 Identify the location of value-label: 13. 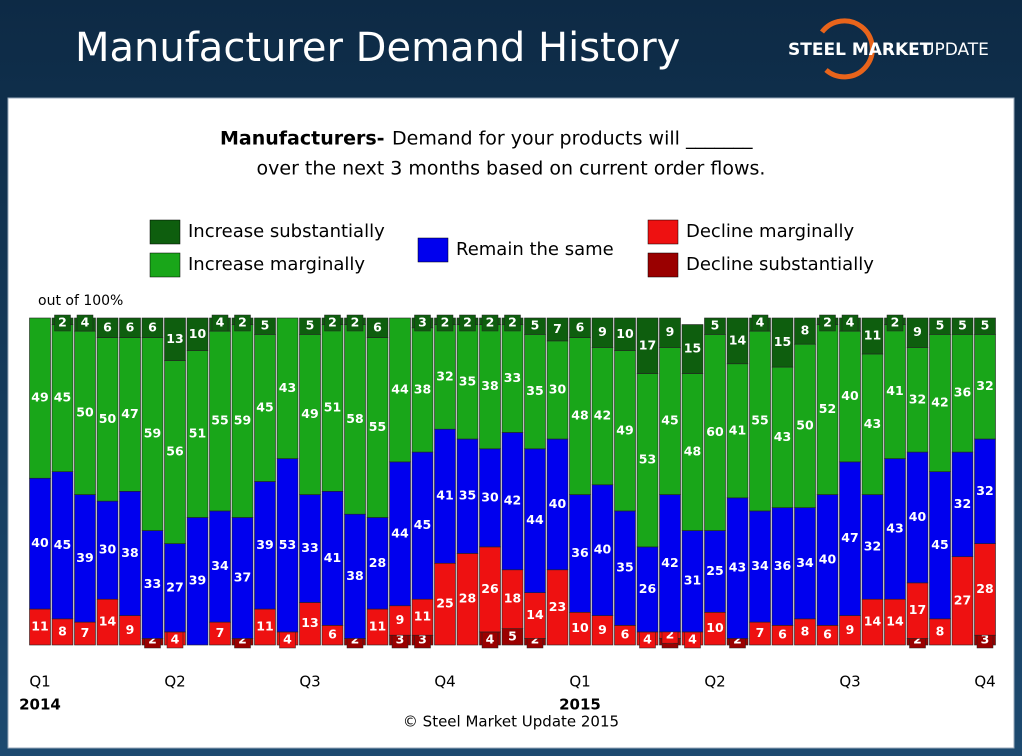
(309, 622).